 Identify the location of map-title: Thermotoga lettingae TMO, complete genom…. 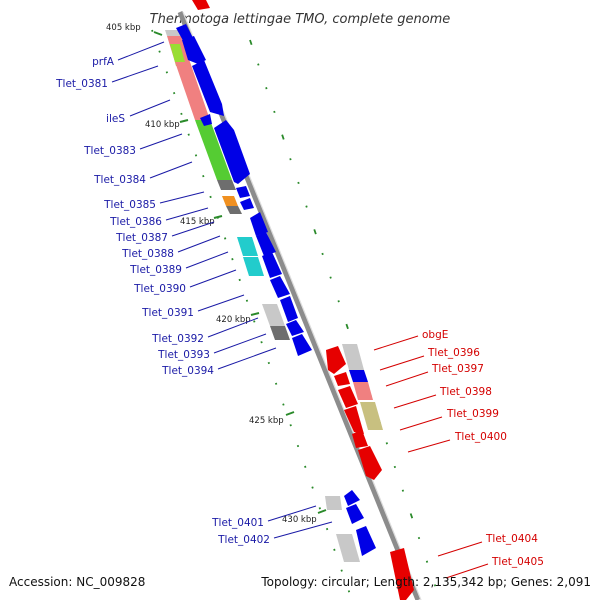
(300, 19).